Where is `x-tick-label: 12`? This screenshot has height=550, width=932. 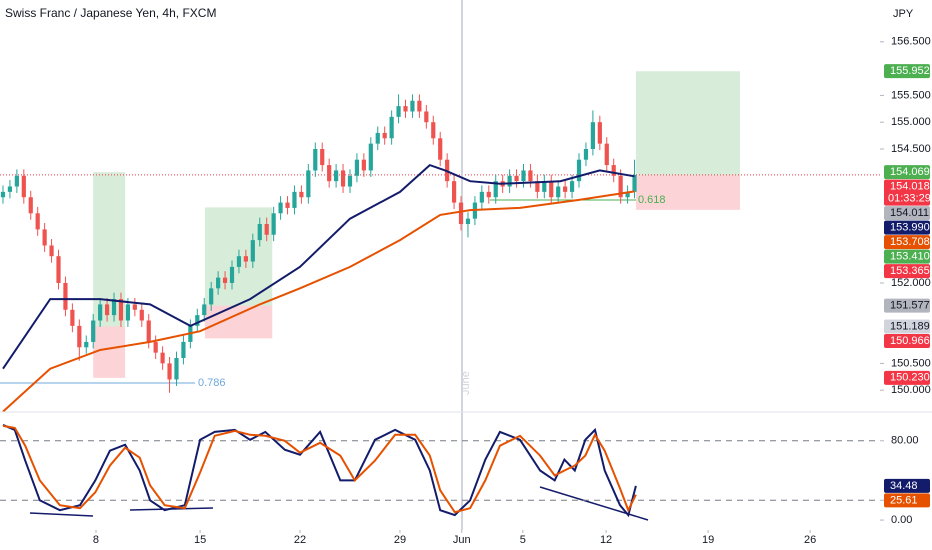 x-tick-label: 12 is located at coordinates (606, 540).